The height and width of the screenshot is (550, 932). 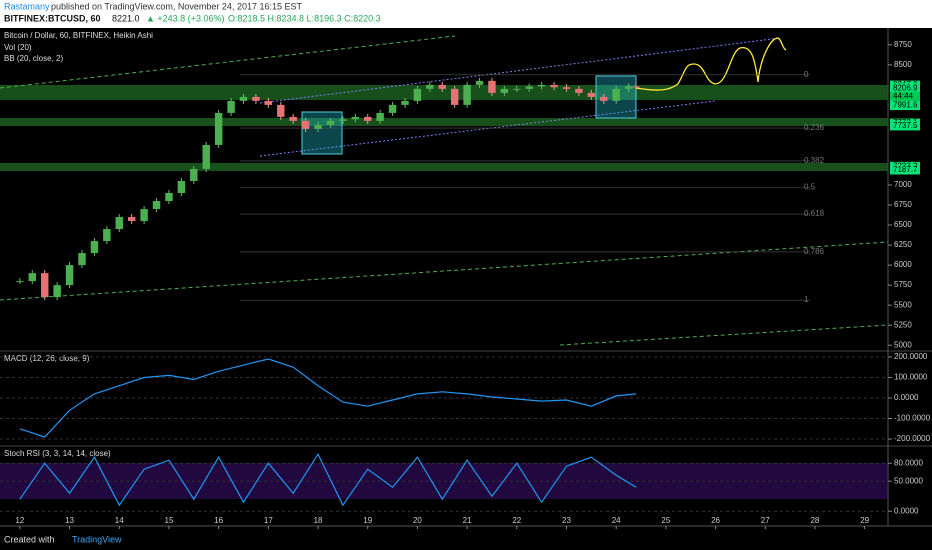 I want to click on footer-created: Created with, so click(x=29, y=539).